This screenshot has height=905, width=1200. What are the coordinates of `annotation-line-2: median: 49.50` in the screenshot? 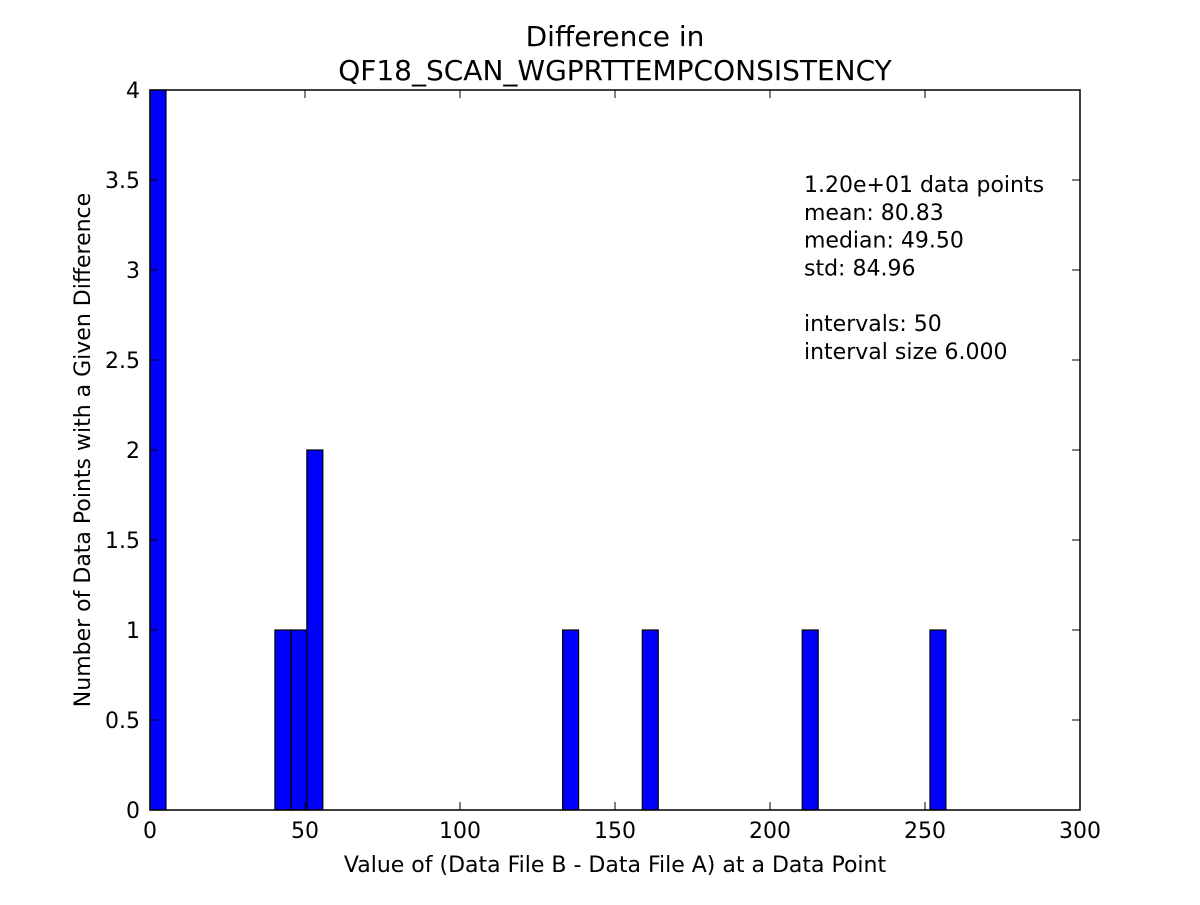 It's located at (884, 241).